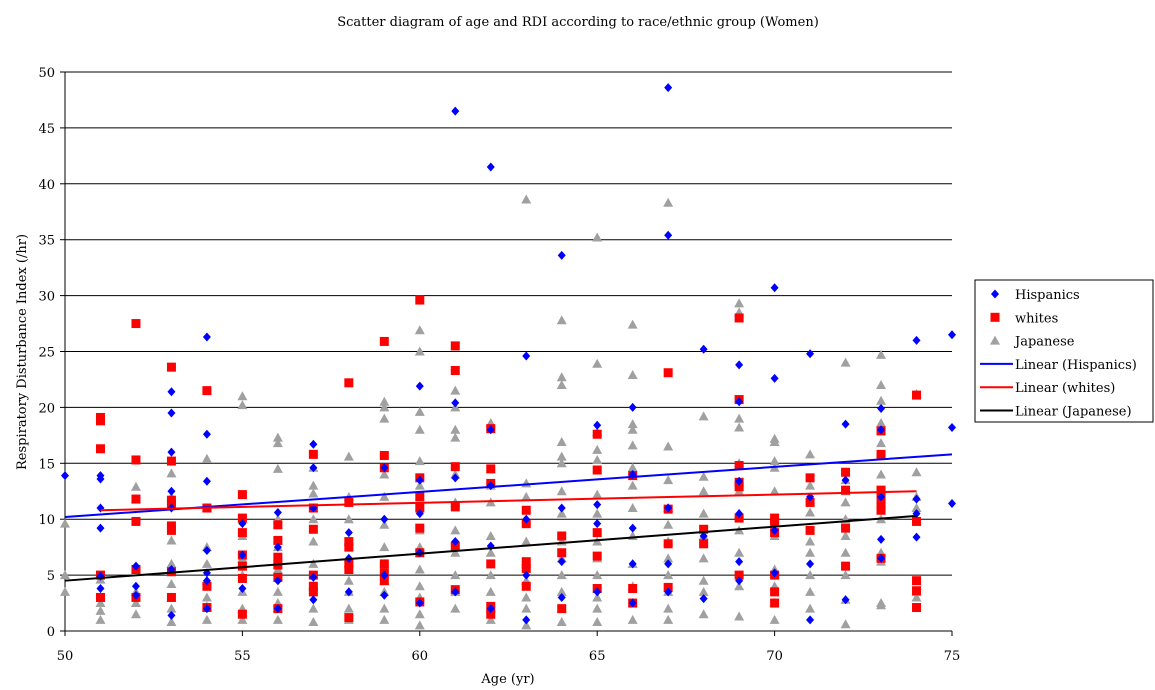 This screenshot has height=690, width=1155. I want to click on legend-marker, so click(995, 317).